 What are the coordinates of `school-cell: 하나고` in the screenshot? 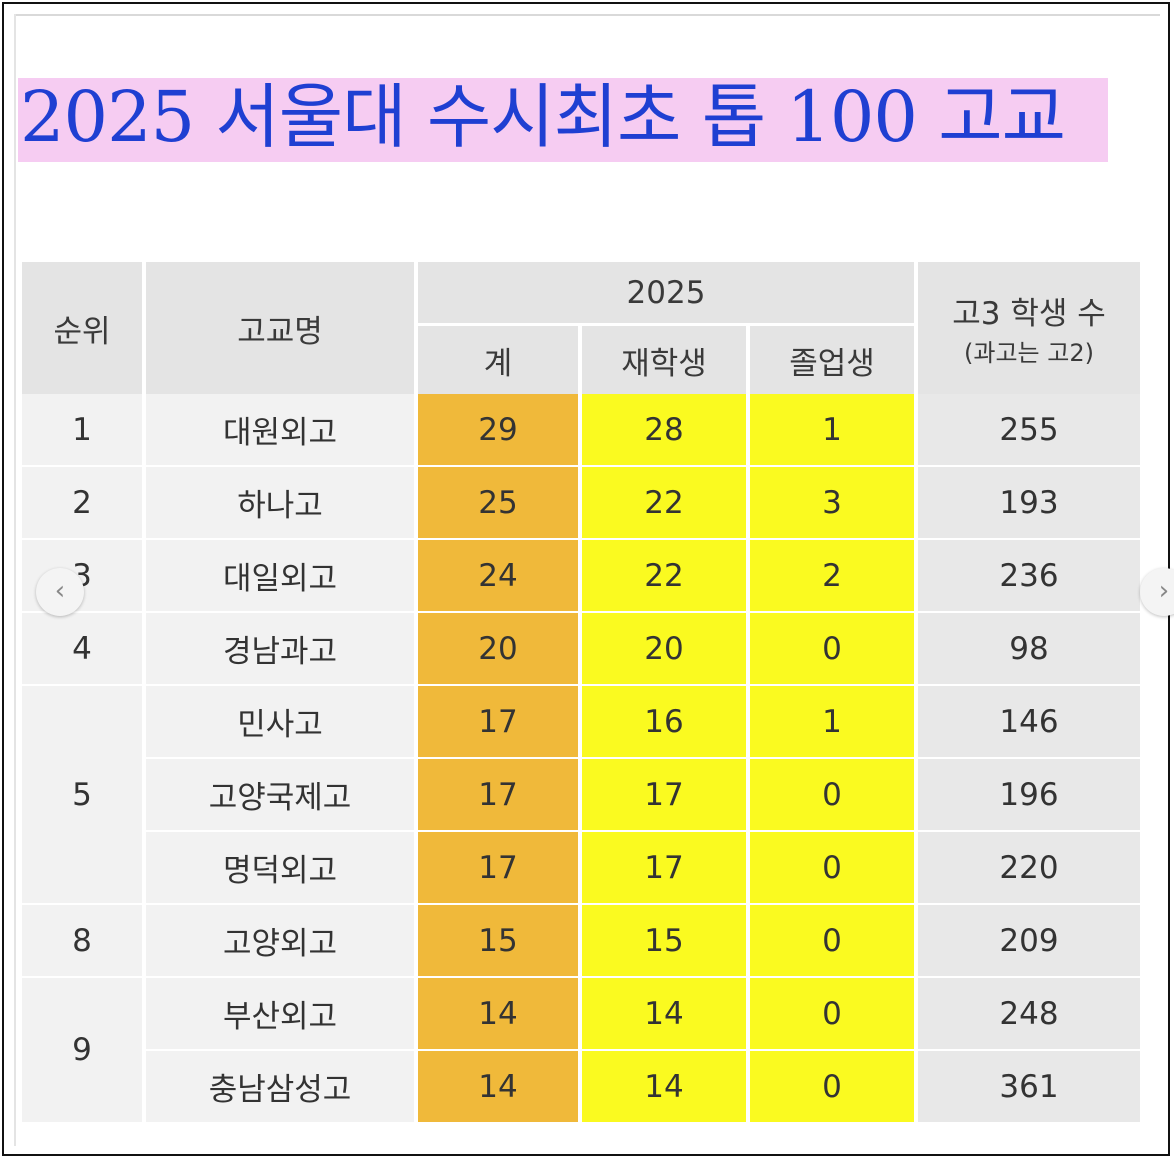 It's located at (282, 503).